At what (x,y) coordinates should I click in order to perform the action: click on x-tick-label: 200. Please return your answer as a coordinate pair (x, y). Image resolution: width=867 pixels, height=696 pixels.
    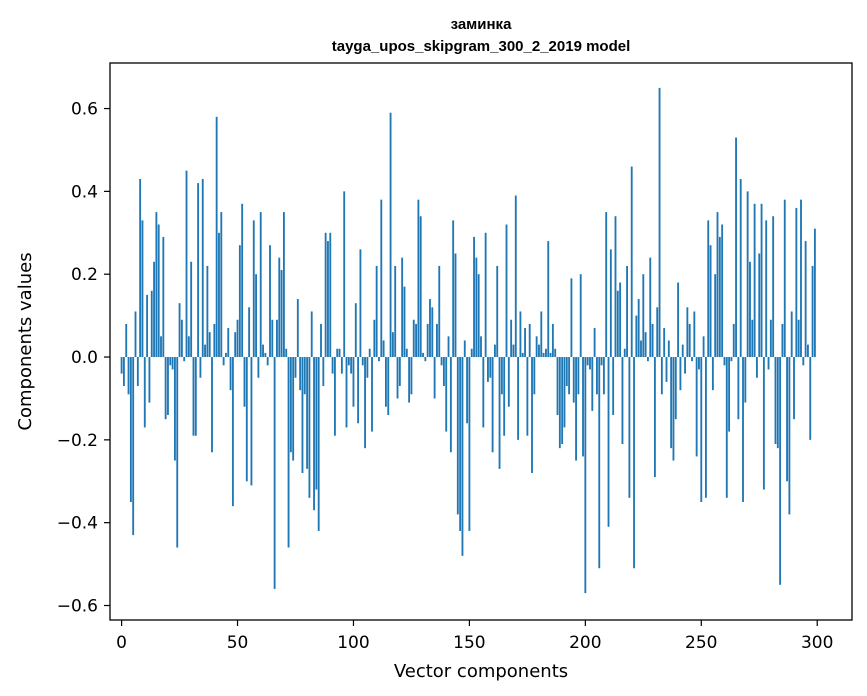
    Looking at the image, I should click on (585, 643).